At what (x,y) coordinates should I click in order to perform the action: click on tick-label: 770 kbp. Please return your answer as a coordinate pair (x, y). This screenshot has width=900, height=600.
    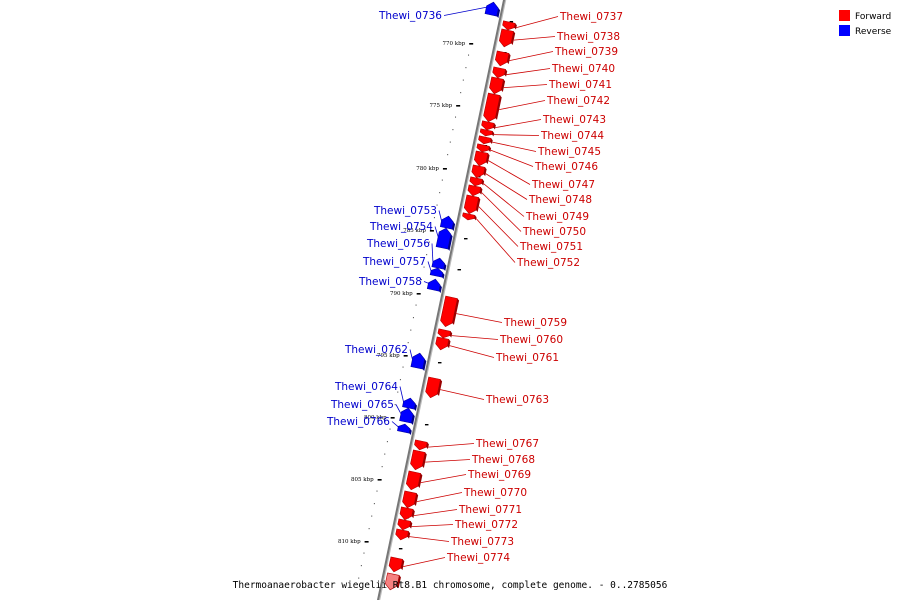
    Looking at the image, I should click on (454, 44).